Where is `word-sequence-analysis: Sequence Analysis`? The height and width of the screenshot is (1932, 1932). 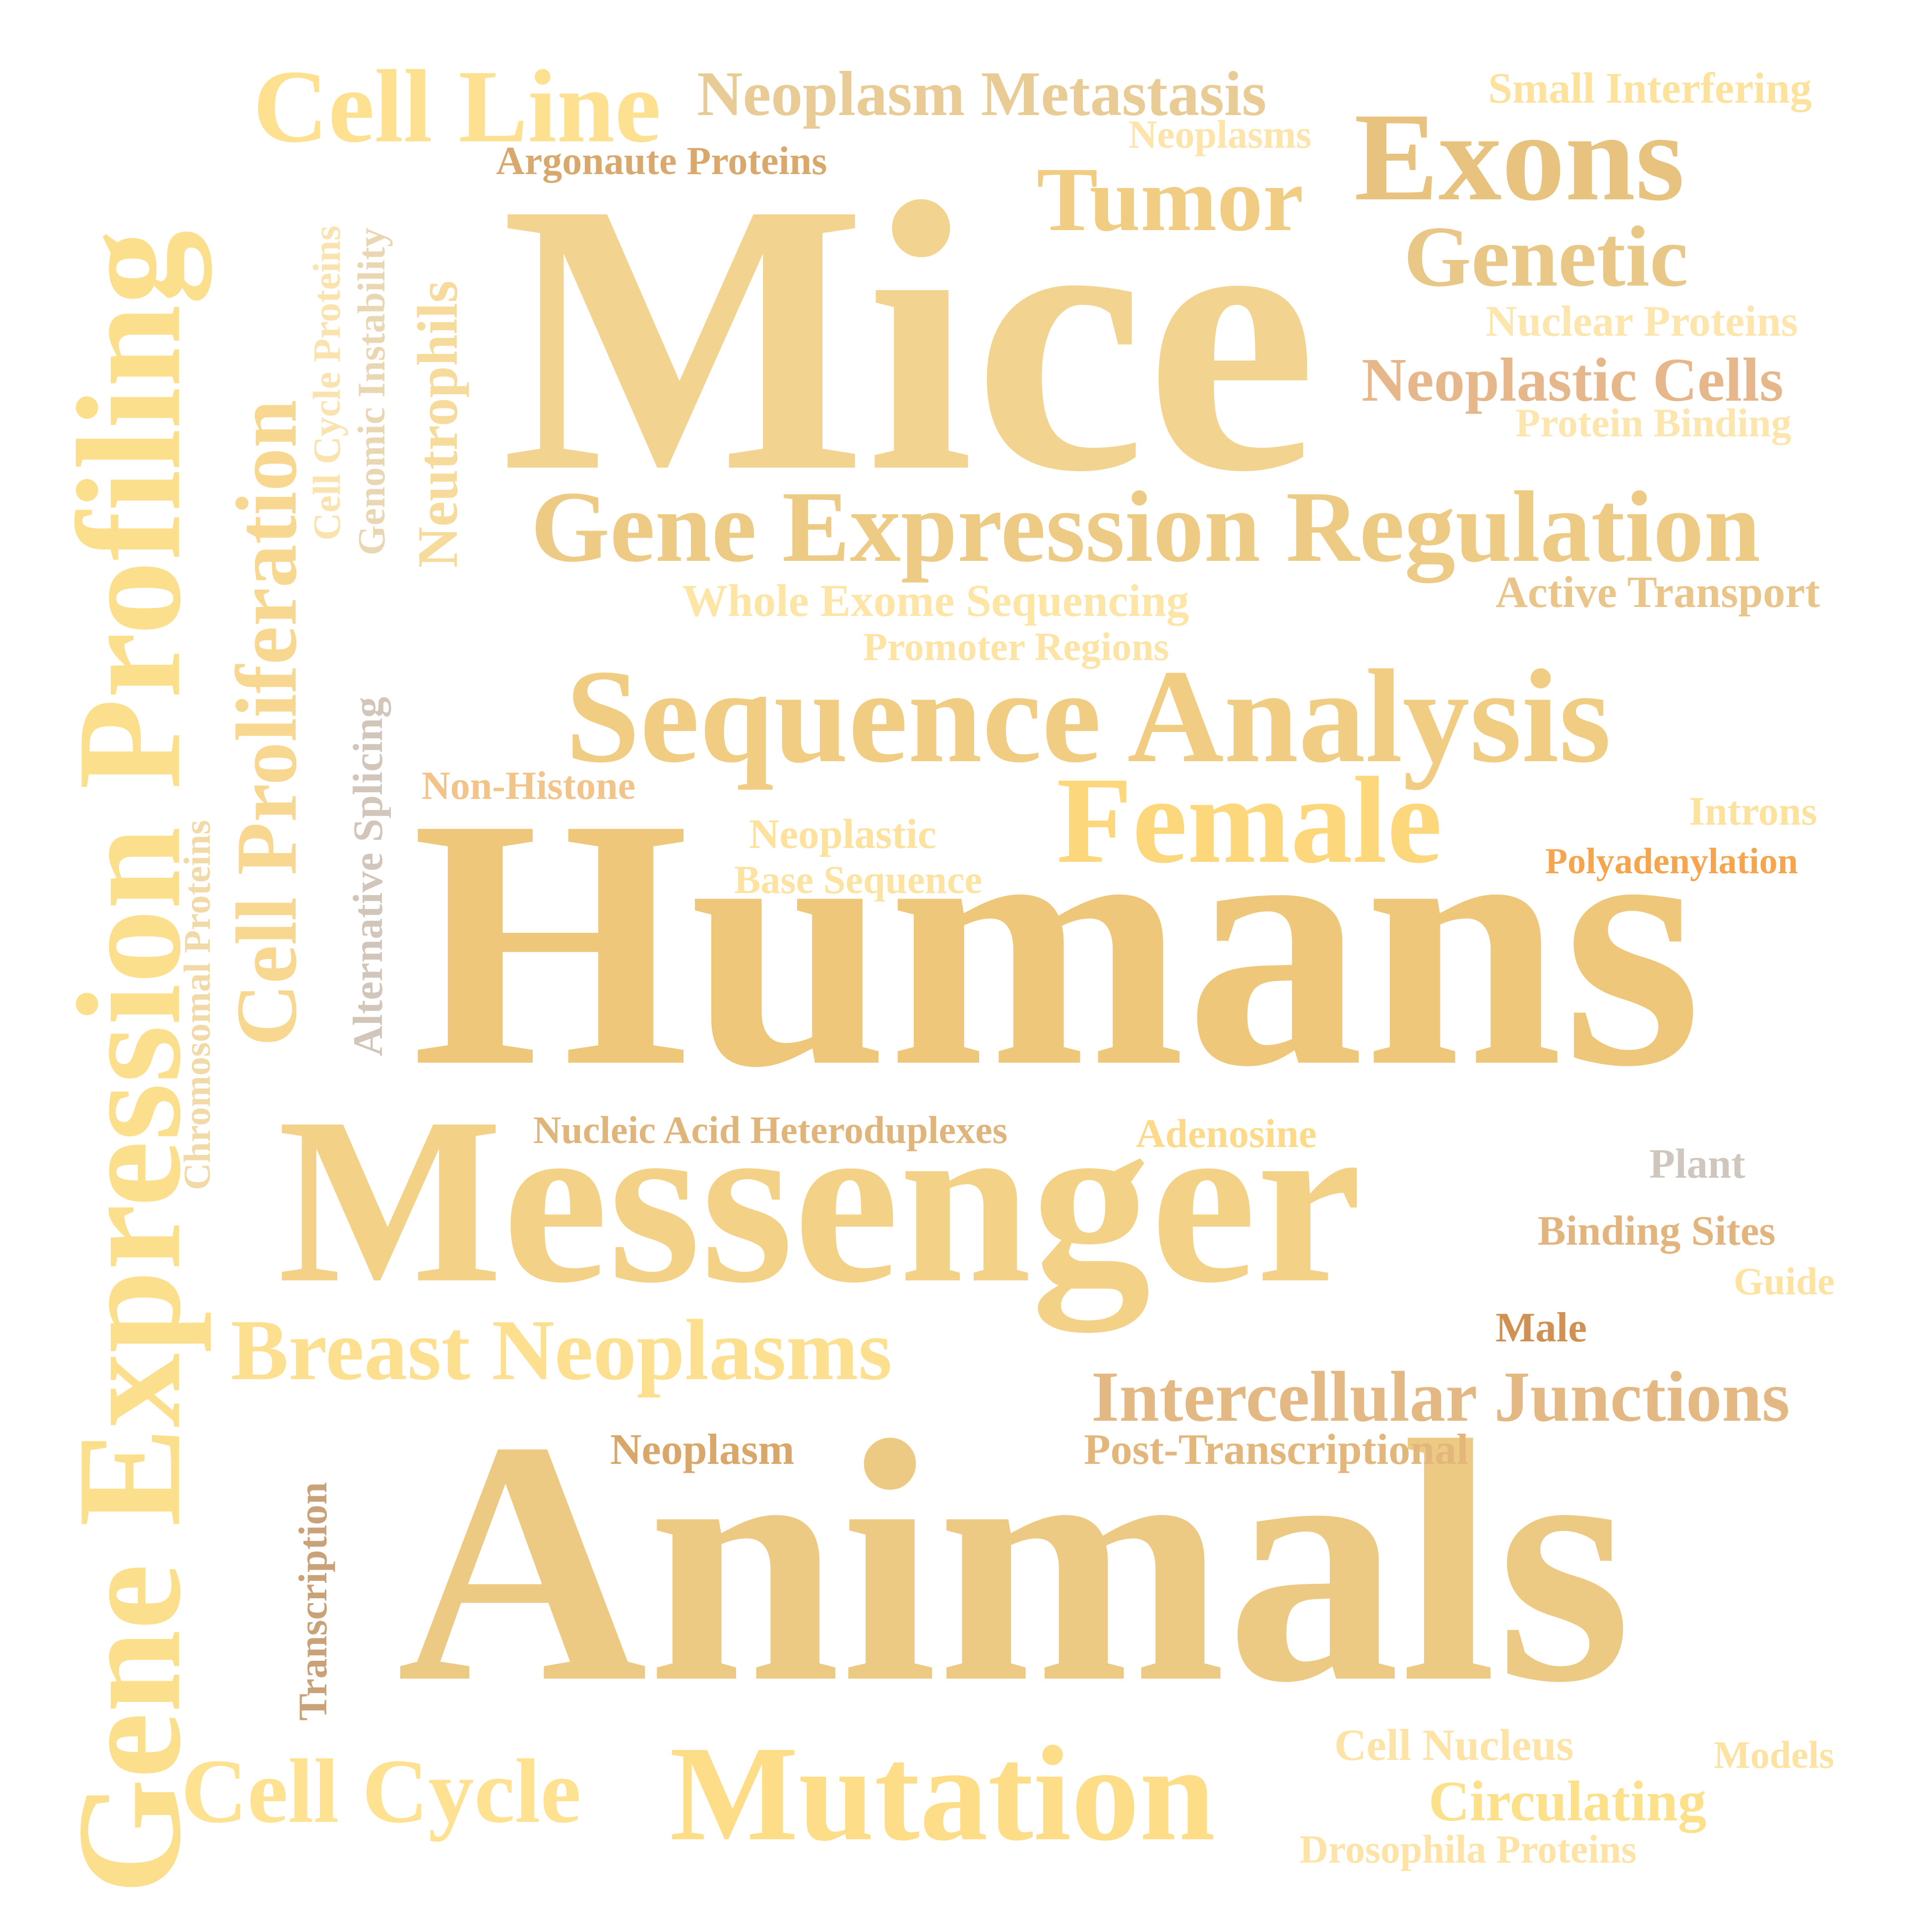 word-sequence-analysis: Sequence Analysis is located at coordinates (1088, 716).